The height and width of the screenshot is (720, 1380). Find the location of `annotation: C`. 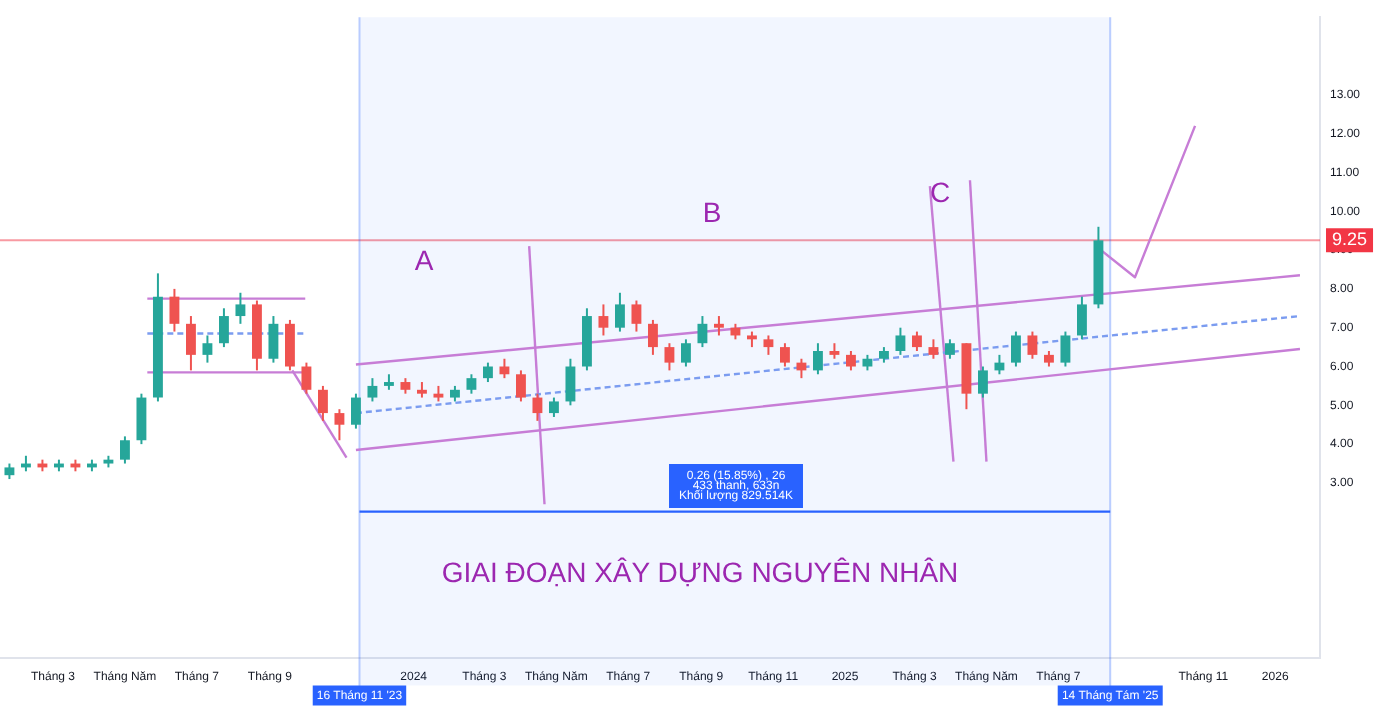

annotation: C is located at coordinates (940, 191).